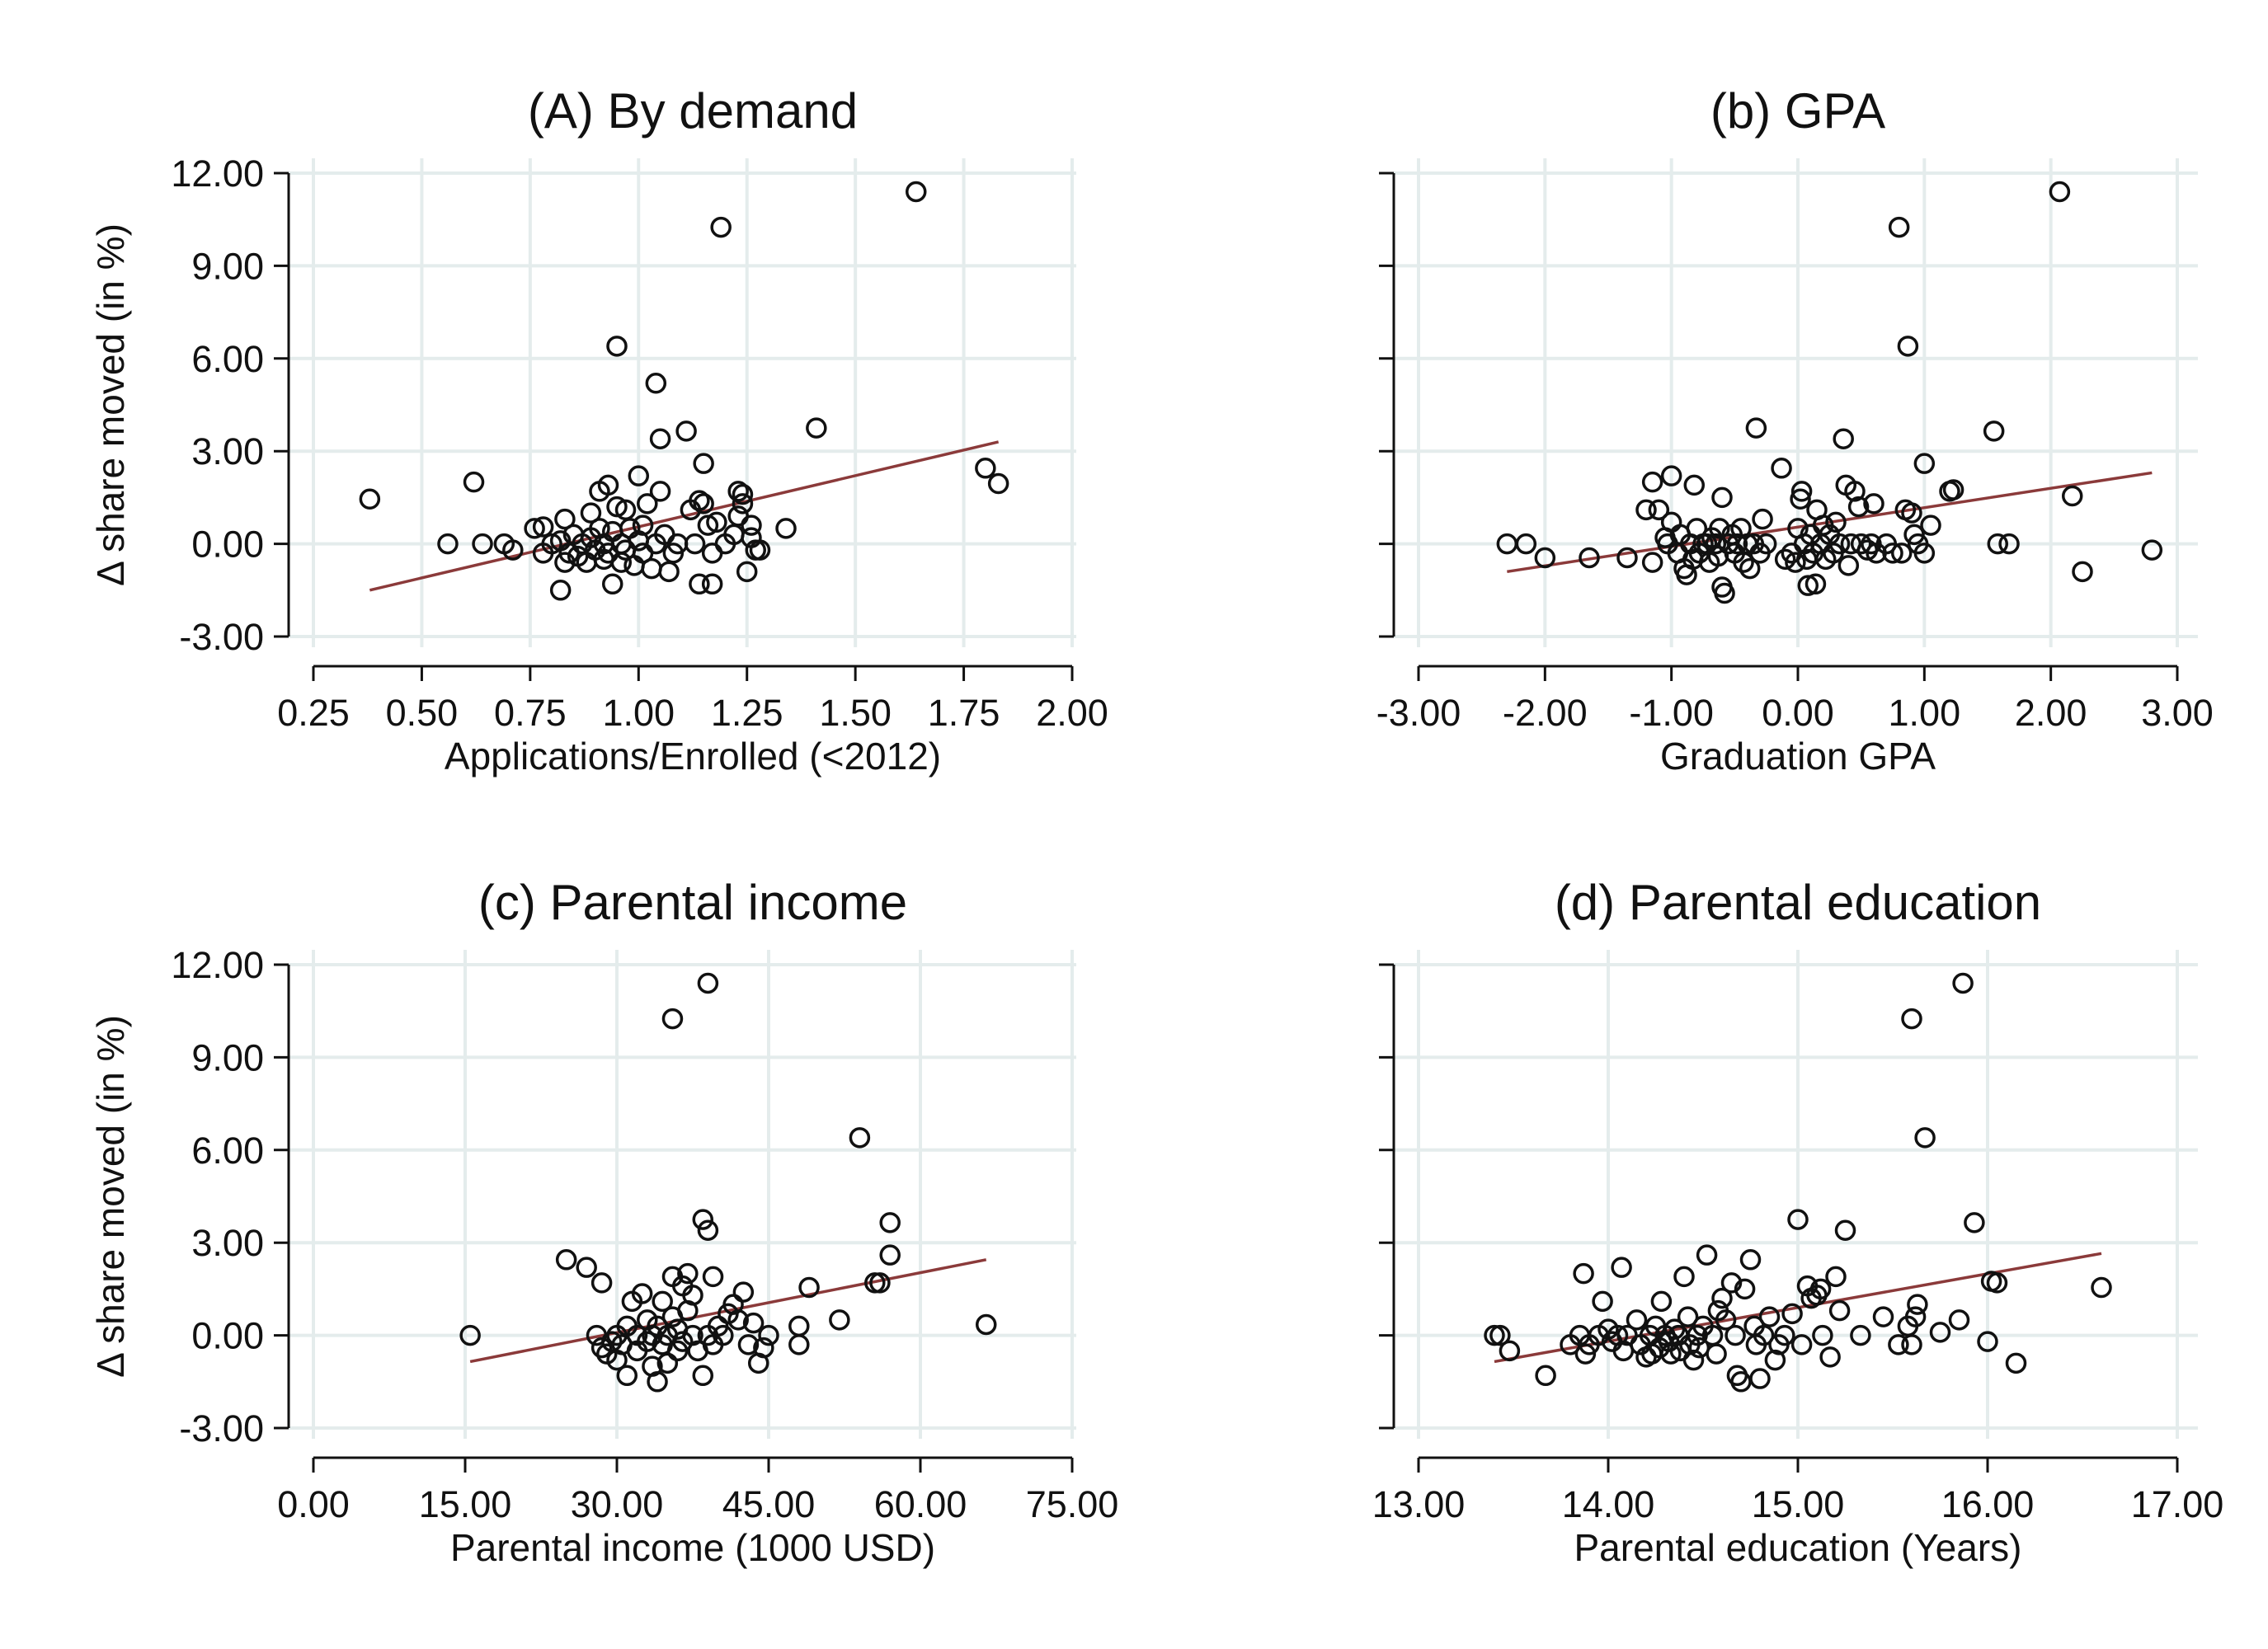 Image resolution: width=2268 pixels, height=1649 pixels. I want to click on y-tick-label: 0.00, so click(227, 1336).